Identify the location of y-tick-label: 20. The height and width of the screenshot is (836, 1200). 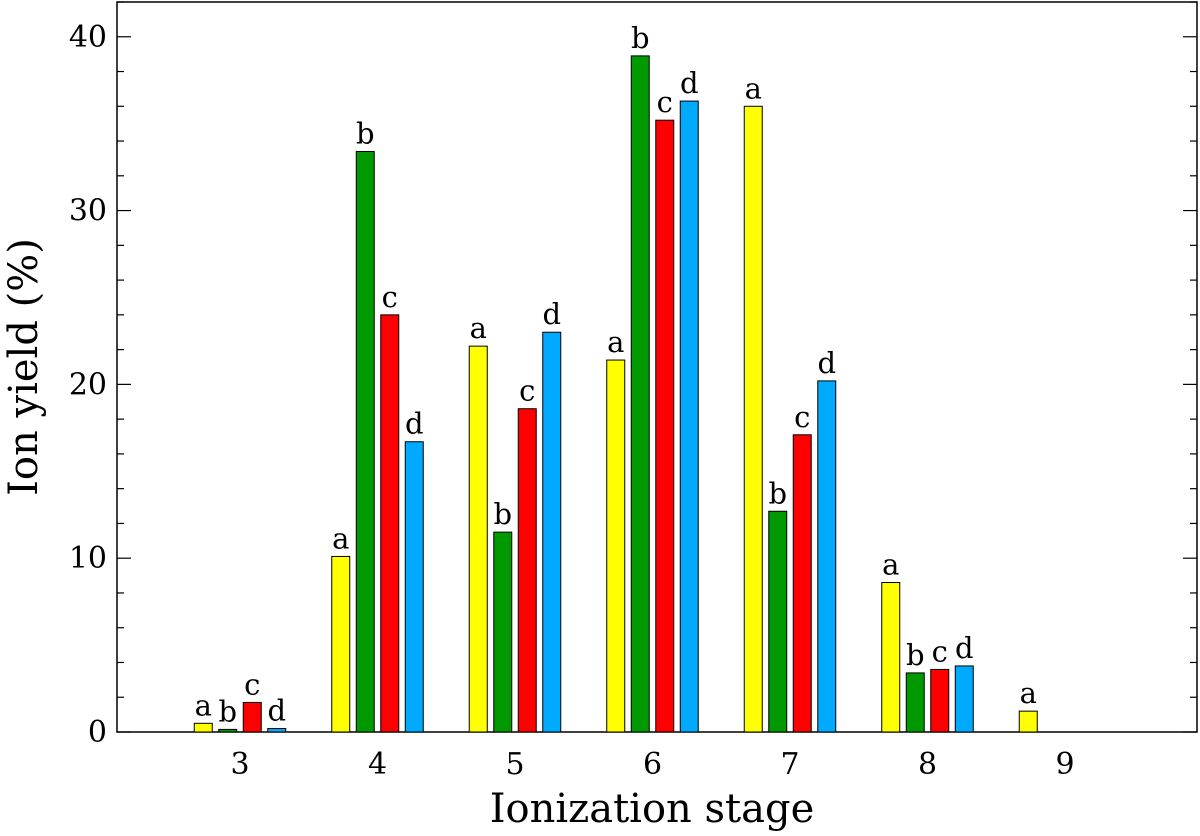
(88, 384).